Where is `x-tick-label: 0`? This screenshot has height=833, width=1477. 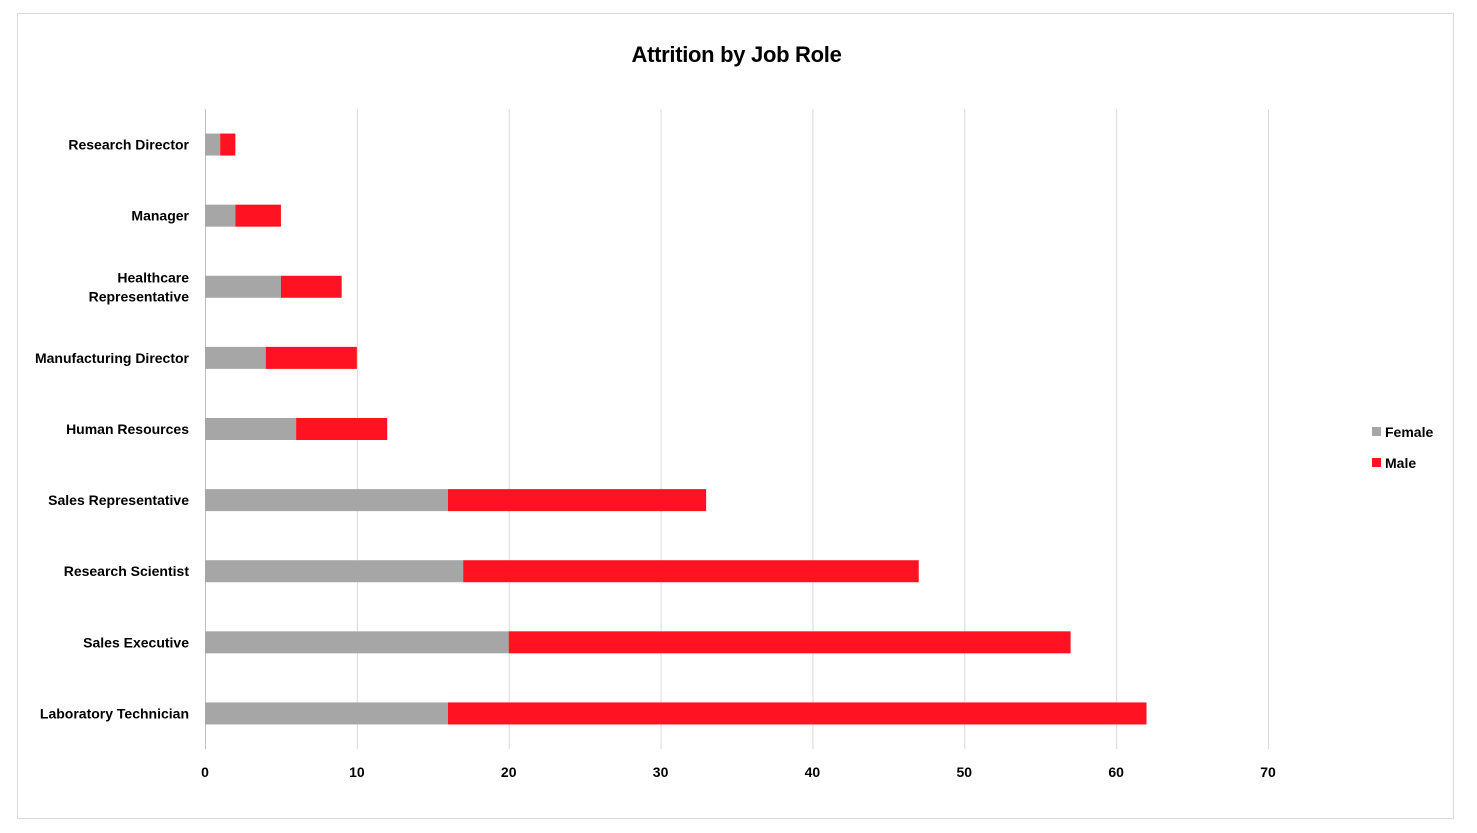
x-tick-label: 0 is located at coordinates (205, 772).